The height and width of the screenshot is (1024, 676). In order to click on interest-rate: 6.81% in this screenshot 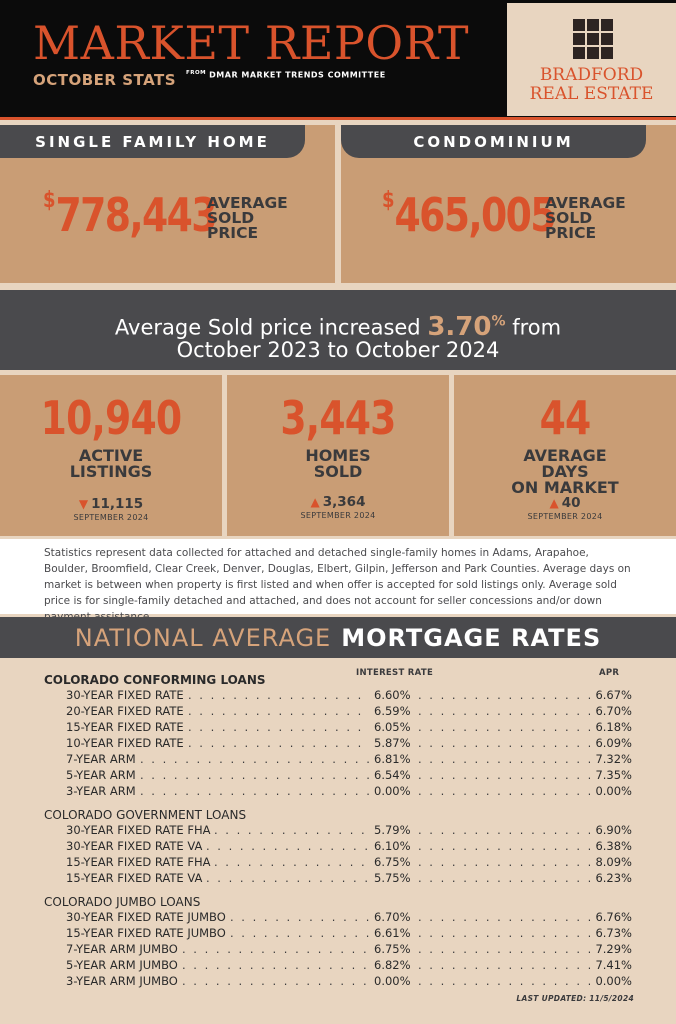, I will do `click(392, 759)`.